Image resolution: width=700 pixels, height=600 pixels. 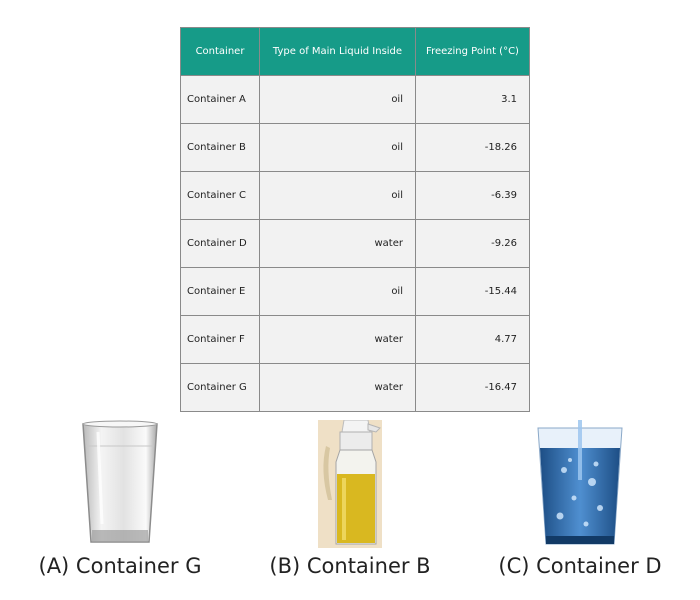 What do you see at coordinates (120, 566) in the screenshot?
I see `option-caption: (A) Container G` at bounding box center [120, 566].